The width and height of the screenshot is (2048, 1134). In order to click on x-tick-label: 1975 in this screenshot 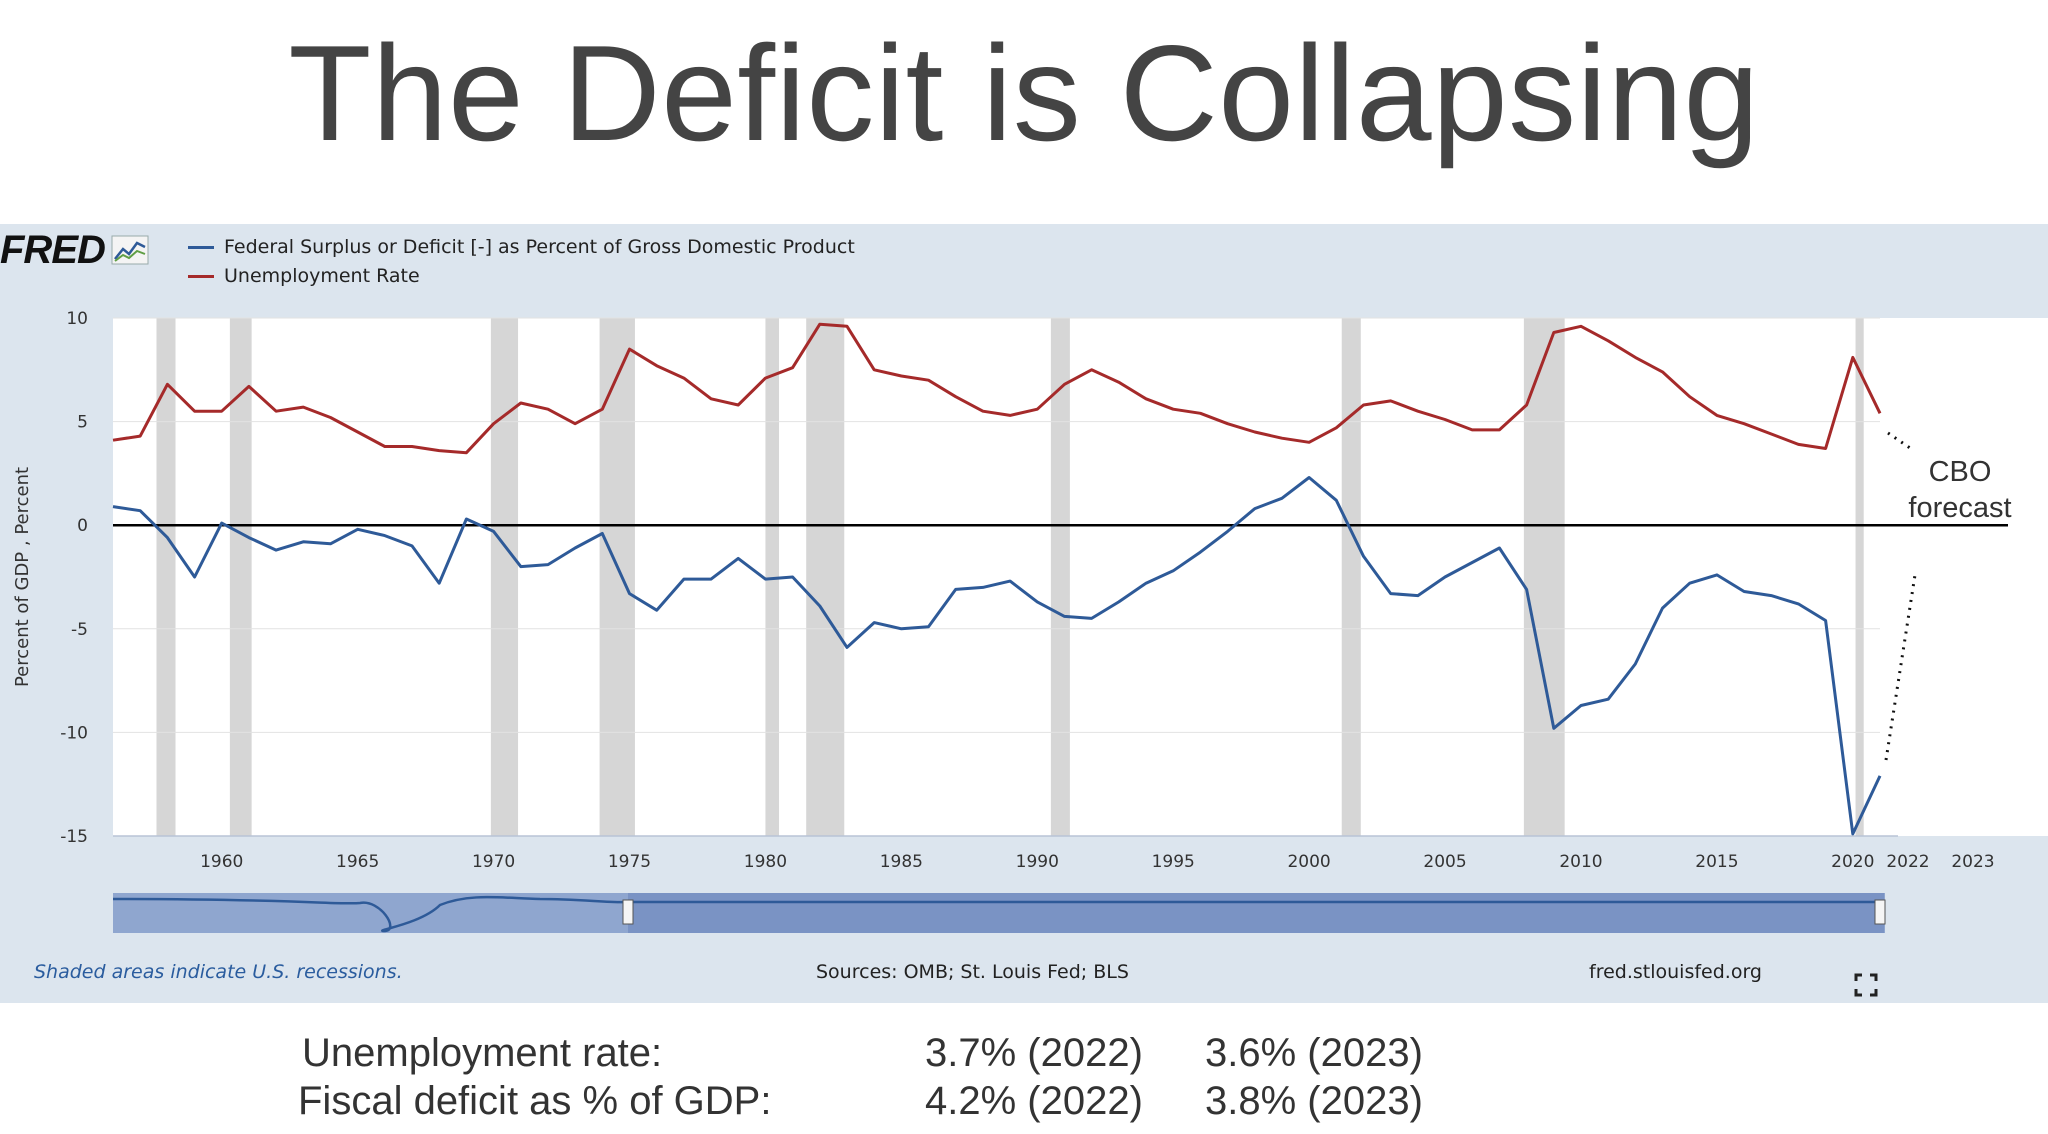, I will do `click(629, 862)`.